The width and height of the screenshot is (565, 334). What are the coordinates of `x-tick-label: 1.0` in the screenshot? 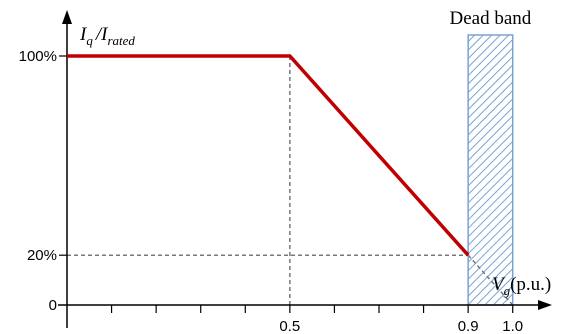 It's located at (512, 326).